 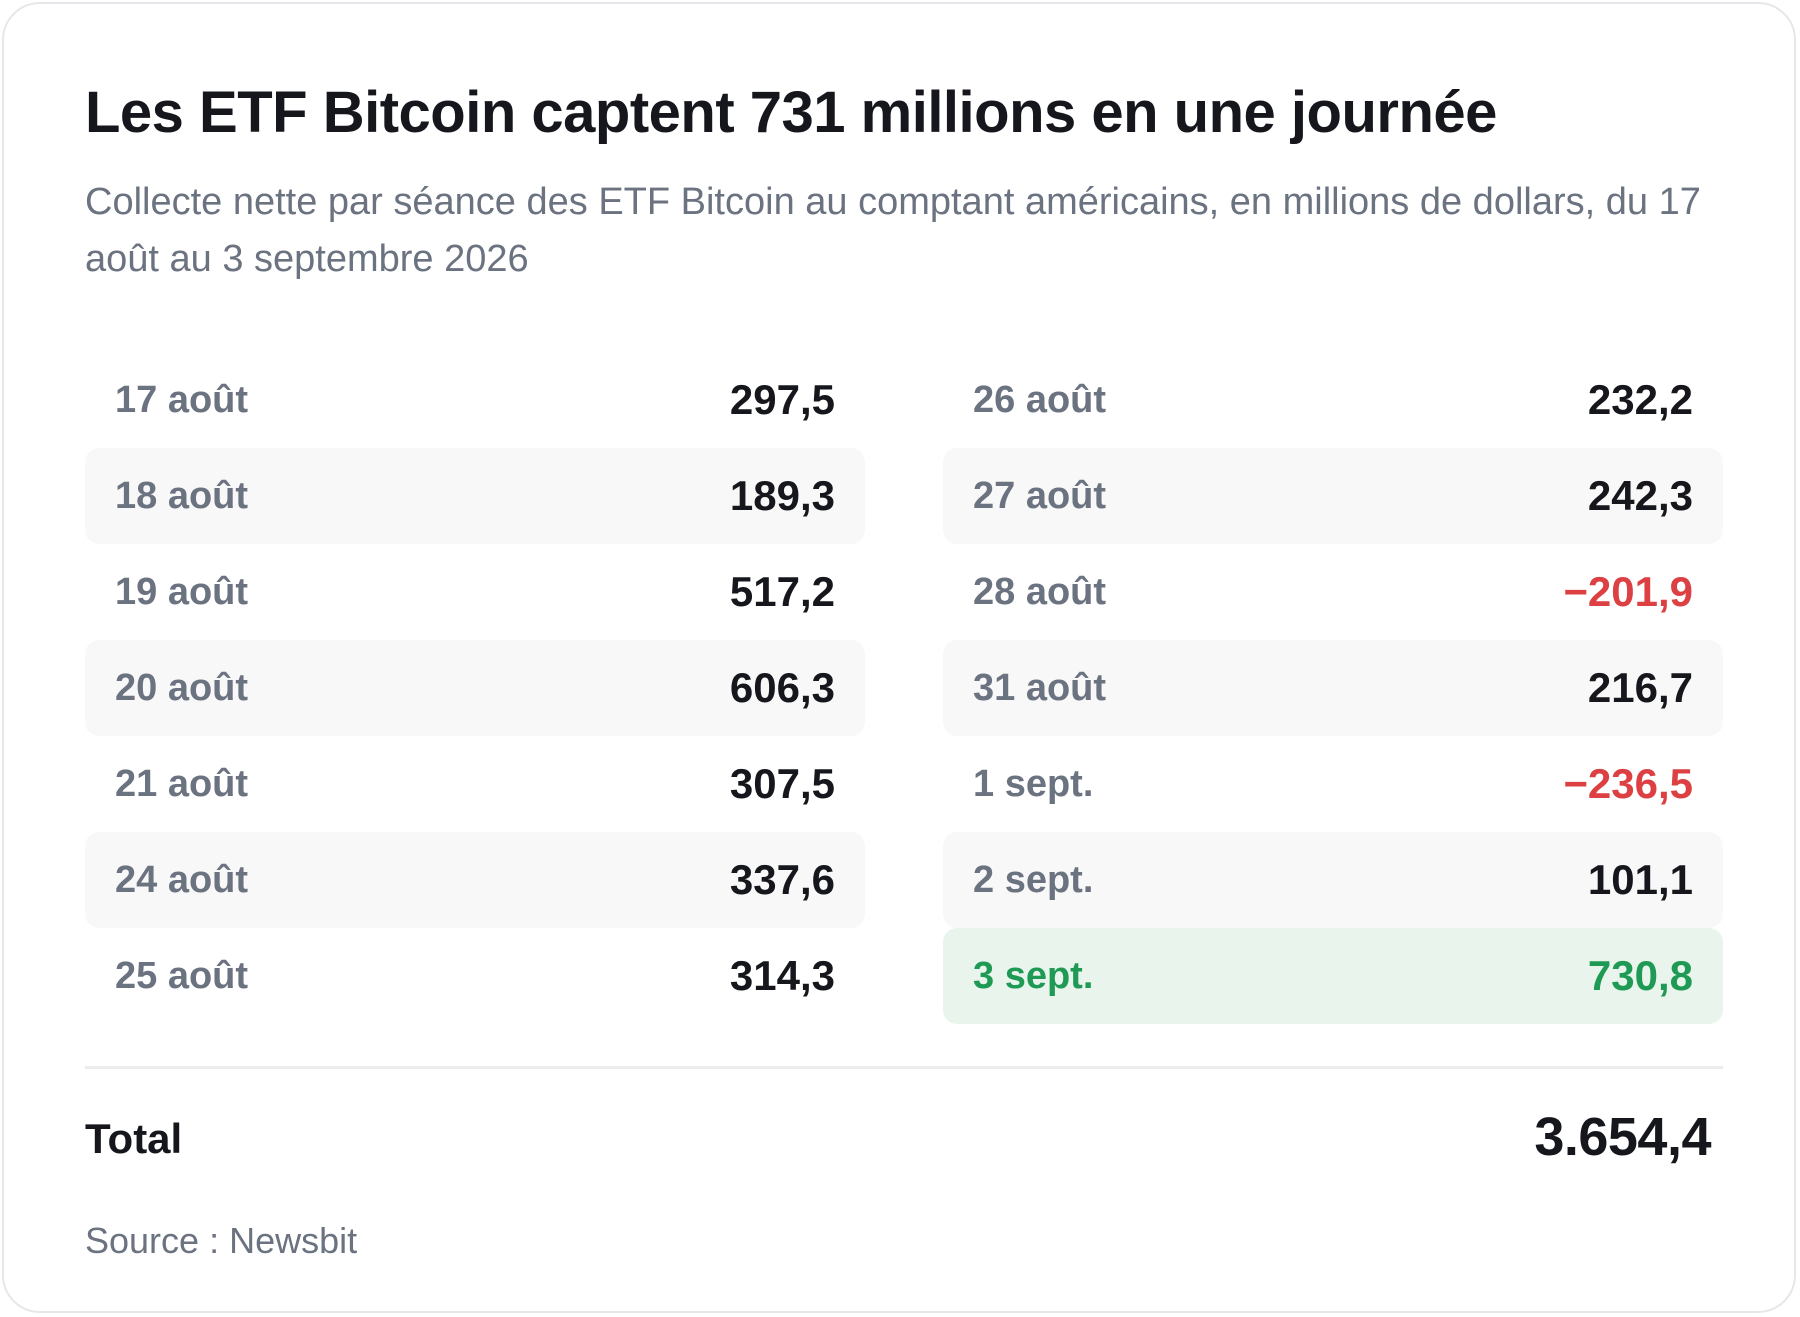 What do you see at coordinates (782, 591) in the screenshot?
I see `row-flow-value: 517,2` at bounding box center [782, 591].